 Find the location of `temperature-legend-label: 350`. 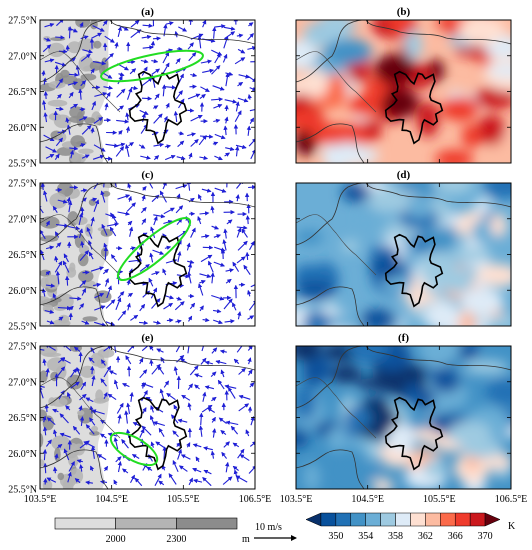

temperature-legend-label: 350 is located at coordinates (335, 536).